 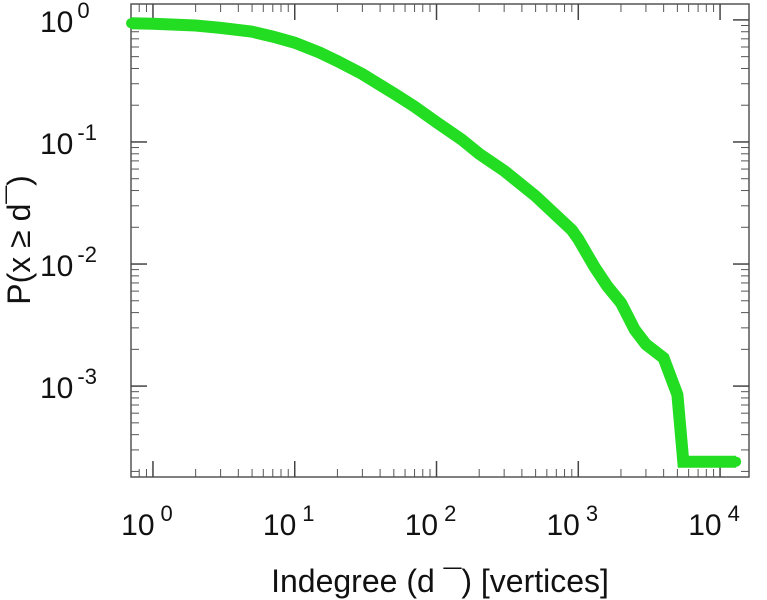 I want to click on y-tick-label: 10 -3, so click(x=68, y=384).